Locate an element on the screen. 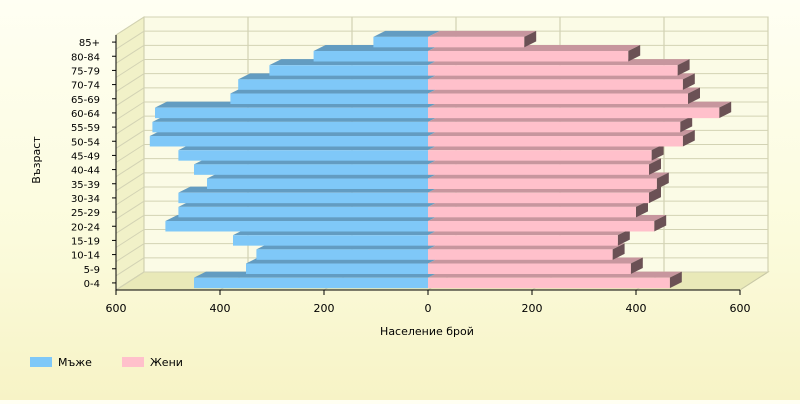 This screenshot has height=404, width=800. y-tick-label-40-44: 40-44 is located at coordinates (85, 171).